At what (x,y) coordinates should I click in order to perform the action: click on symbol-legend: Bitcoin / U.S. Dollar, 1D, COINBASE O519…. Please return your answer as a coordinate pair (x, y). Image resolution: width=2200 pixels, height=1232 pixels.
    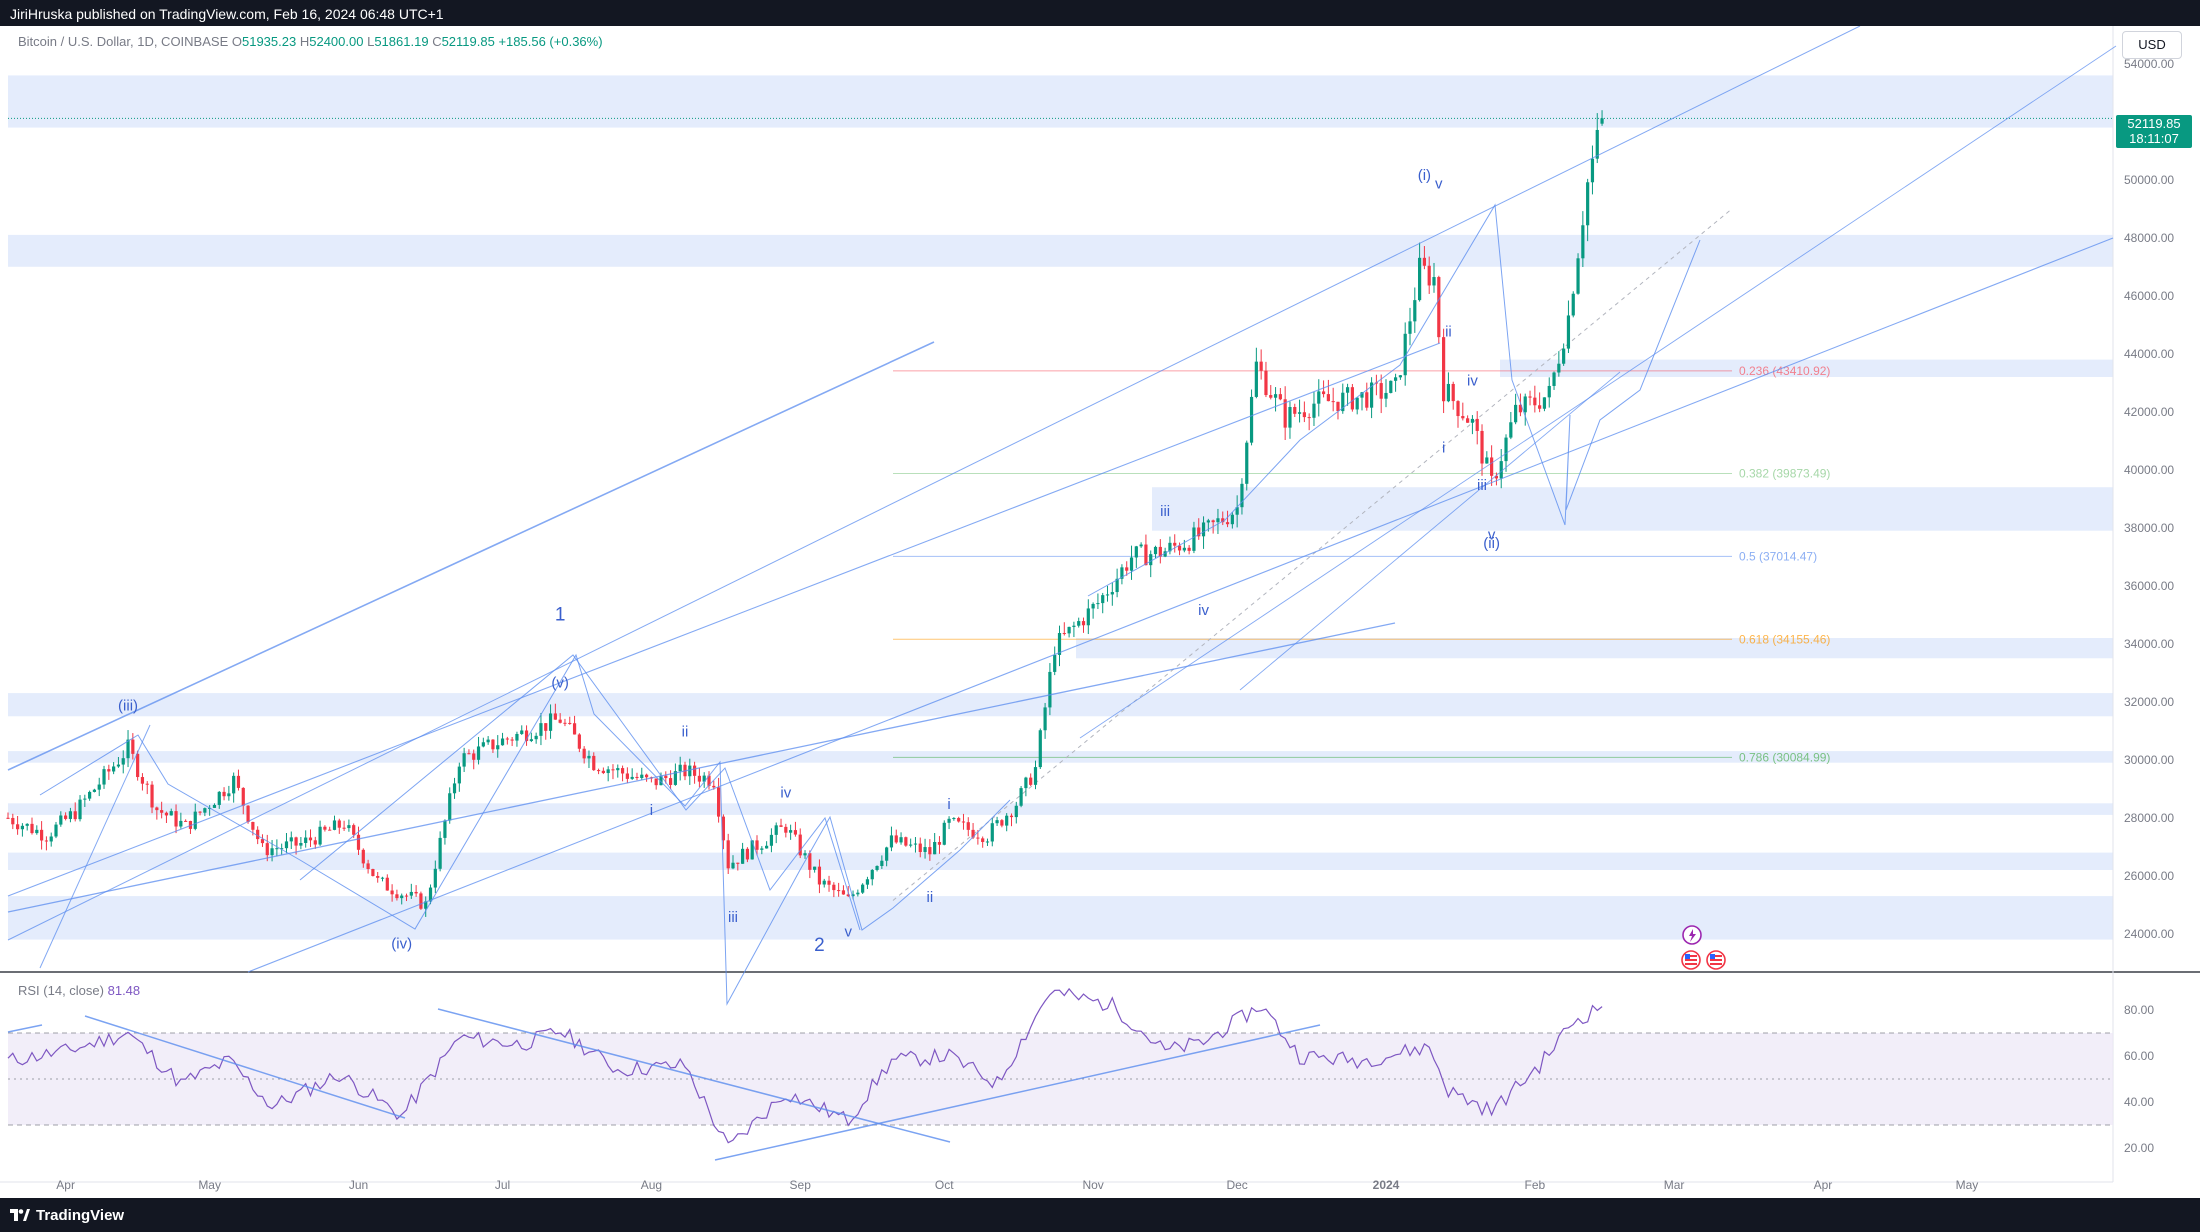
    Looking at the image, I should click on (310, 41).